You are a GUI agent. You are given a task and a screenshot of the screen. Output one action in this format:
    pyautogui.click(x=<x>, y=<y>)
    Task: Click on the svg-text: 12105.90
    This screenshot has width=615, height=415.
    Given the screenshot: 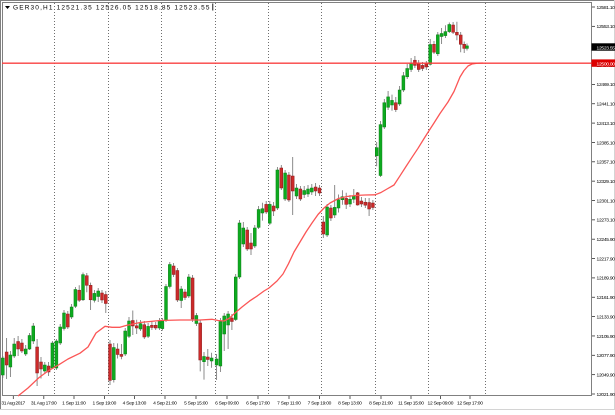 What is the action you would take?
    pyautogui.click(x=606, y=337)
    